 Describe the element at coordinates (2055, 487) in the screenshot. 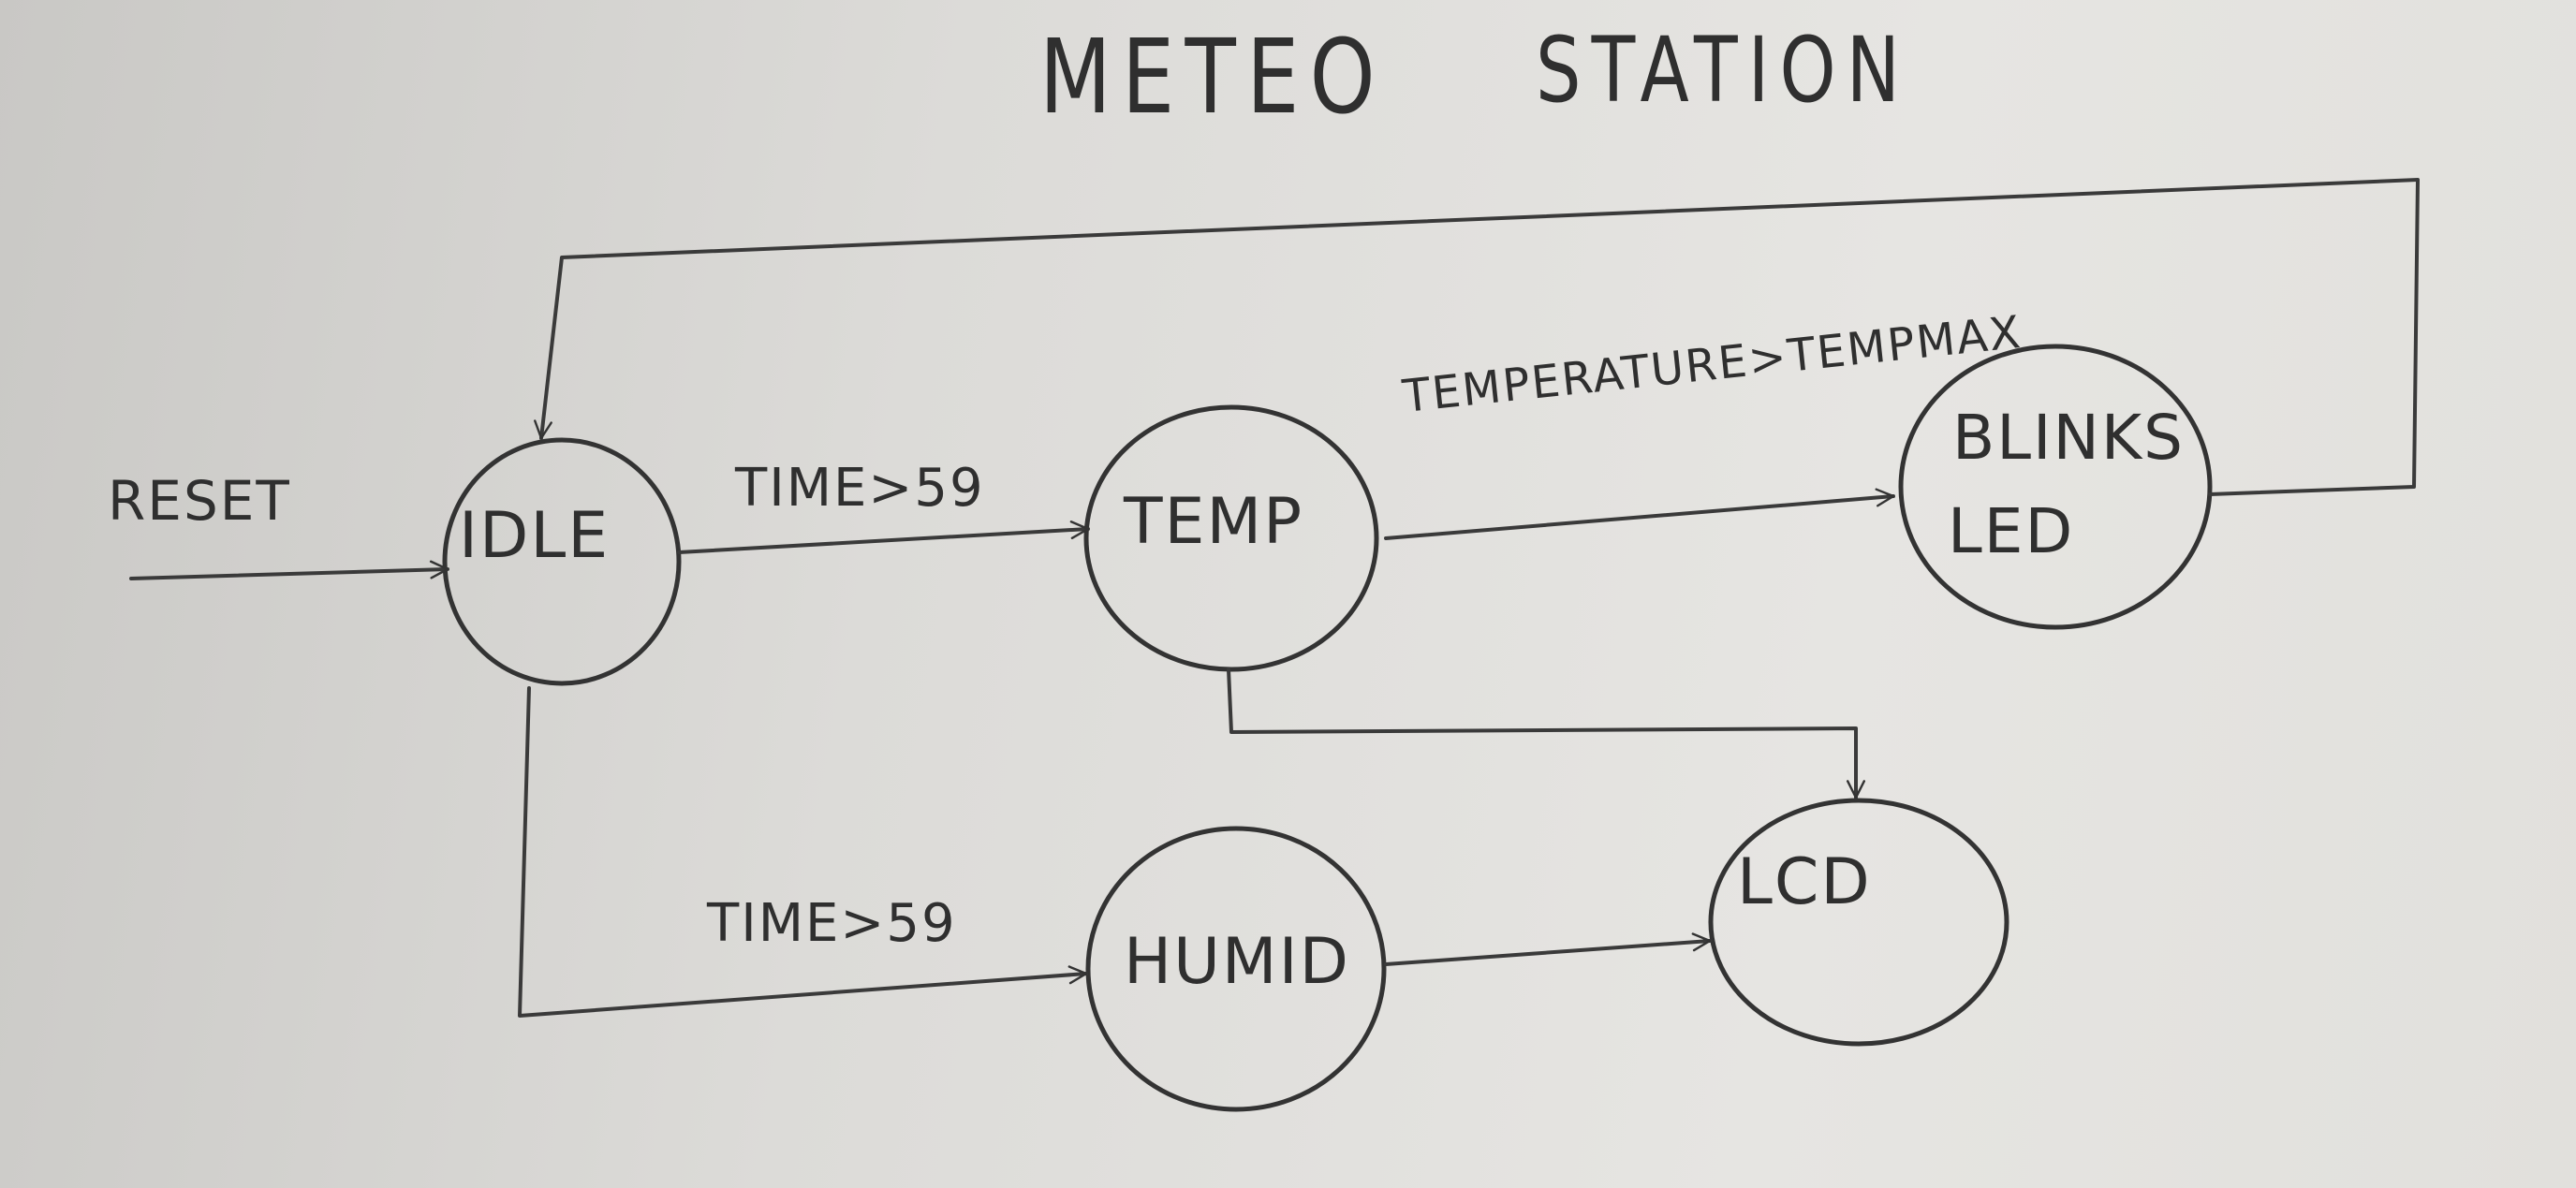

I see `state-blinks-led-circle` at that location.